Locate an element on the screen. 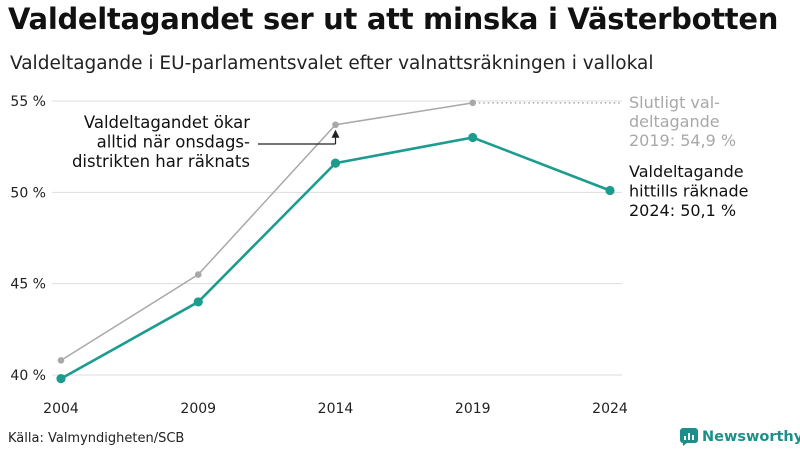 This screenshot has height=450, width=800. source-note: Källa: Valmyndigheten/SCB is located at coordinates (96, 438).